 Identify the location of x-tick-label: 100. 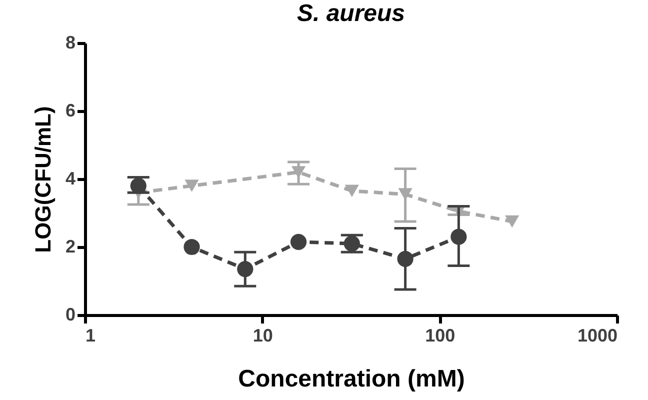
(440, 336).